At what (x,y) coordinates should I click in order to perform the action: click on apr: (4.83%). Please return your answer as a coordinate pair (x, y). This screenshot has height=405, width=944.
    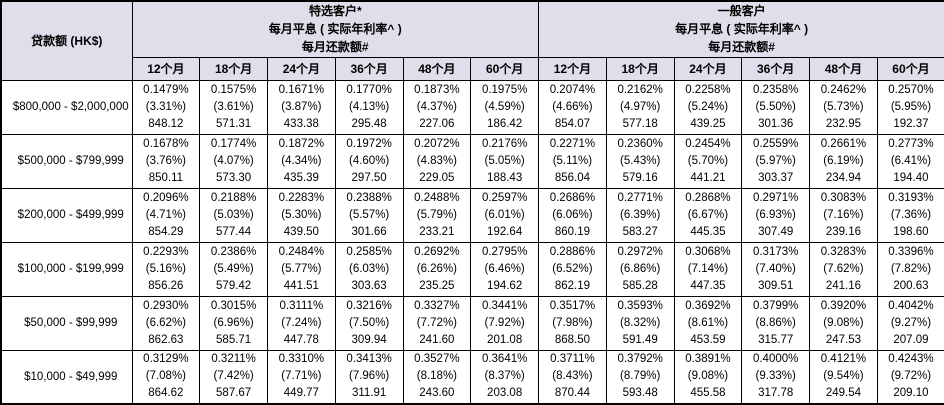
    Looking at the image, I should click on (437, 160).